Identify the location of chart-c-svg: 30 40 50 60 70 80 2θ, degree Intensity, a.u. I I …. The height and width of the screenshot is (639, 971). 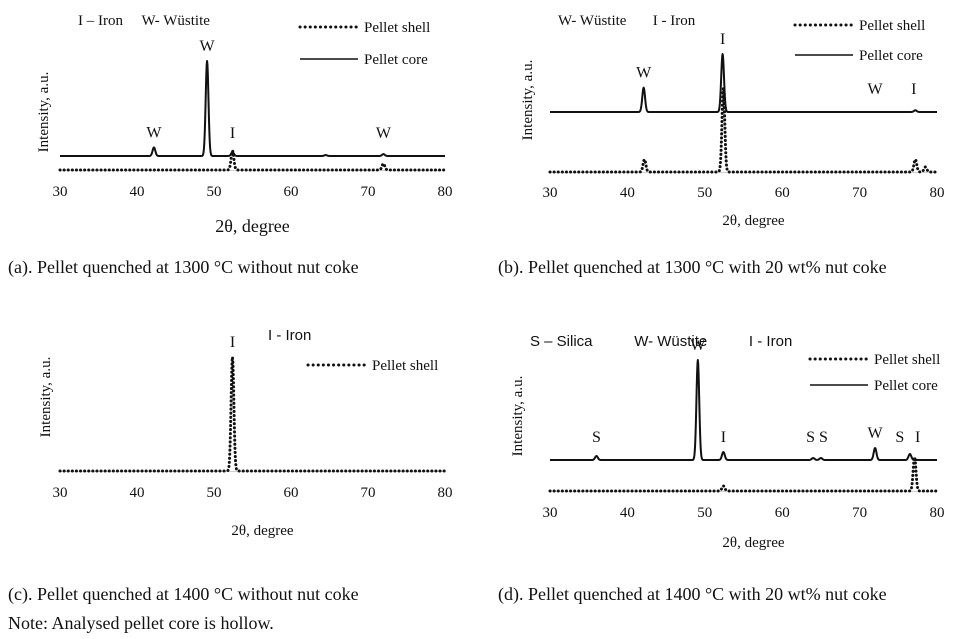
(245, 433).